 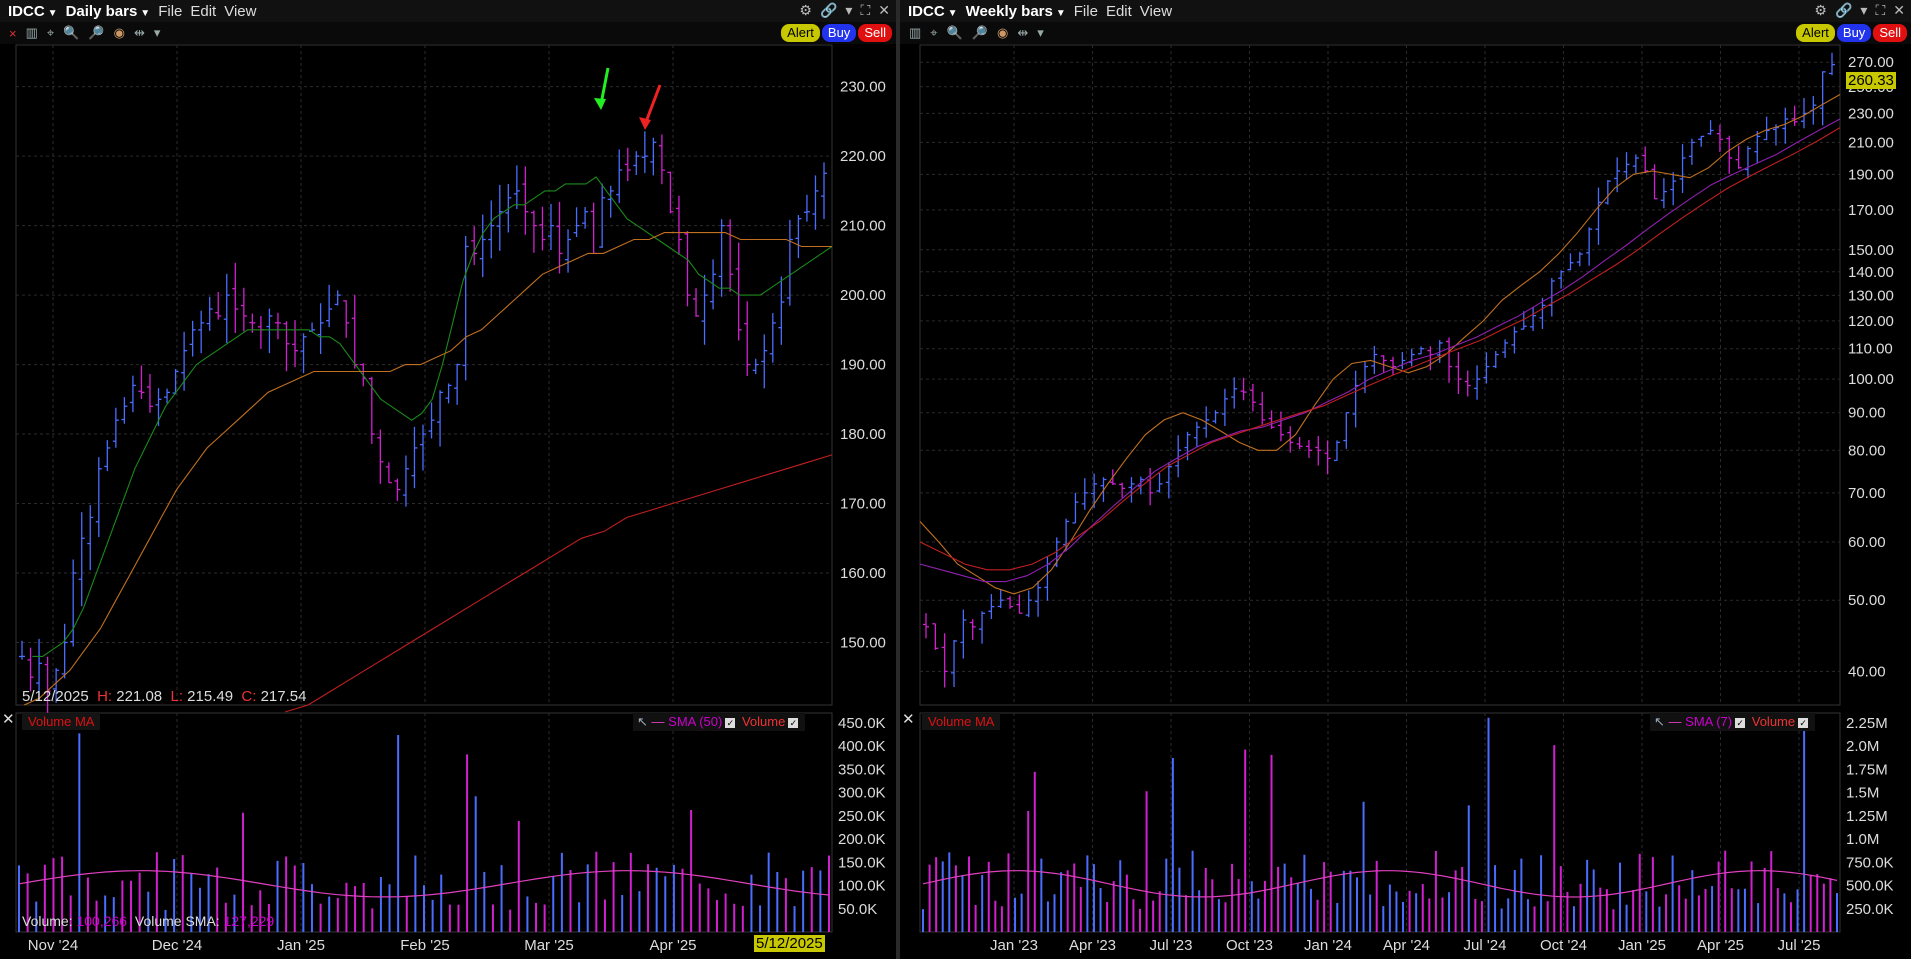 What do you see at coordinates (164, 696) in the screenshot?
I see `ohlc-readout: 5/12/2025 H: 221.08 L: 215.49 C: 217.54` at bounding box center [164, 696].